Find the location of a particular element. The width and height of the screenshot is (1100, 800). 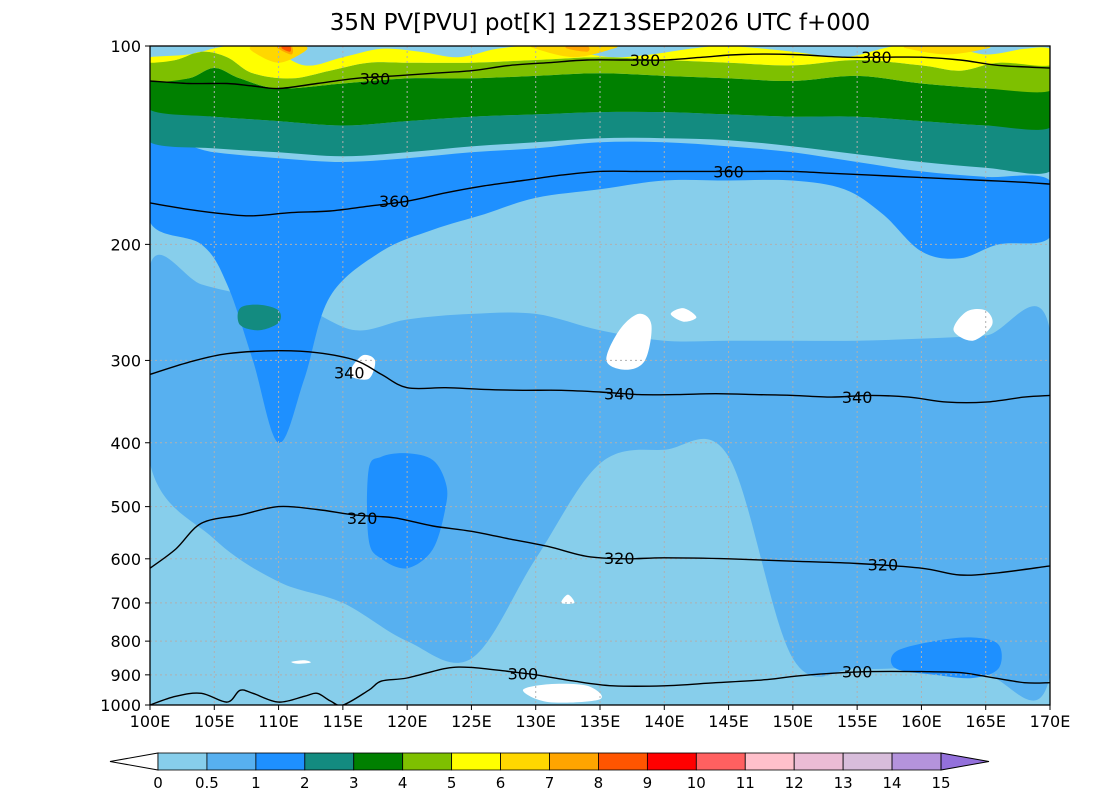

y-tick-label: 400 is located at coordinates (125, 443).